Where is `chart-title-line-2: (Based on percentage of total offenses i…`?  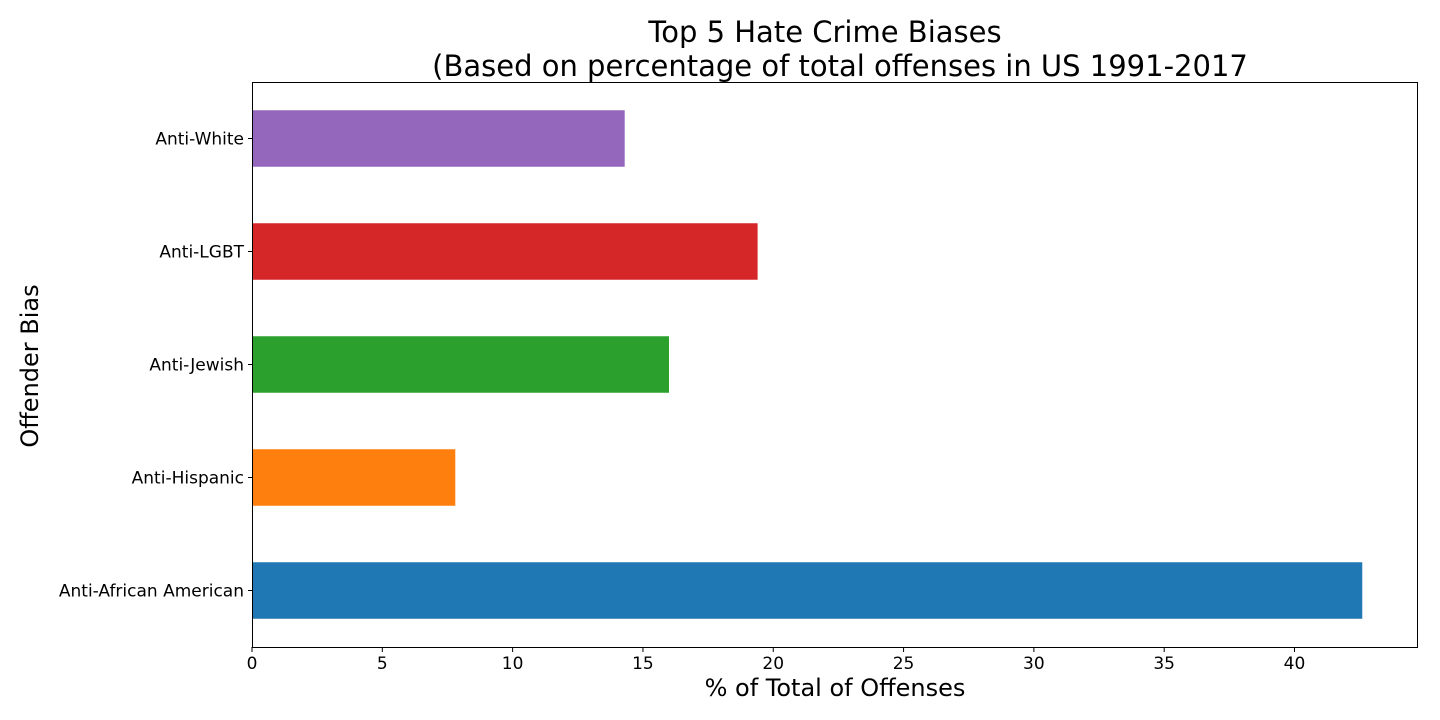 chart-title-line-2: (Based on percentage of total offenses i… is located at coordinates (840, 66).